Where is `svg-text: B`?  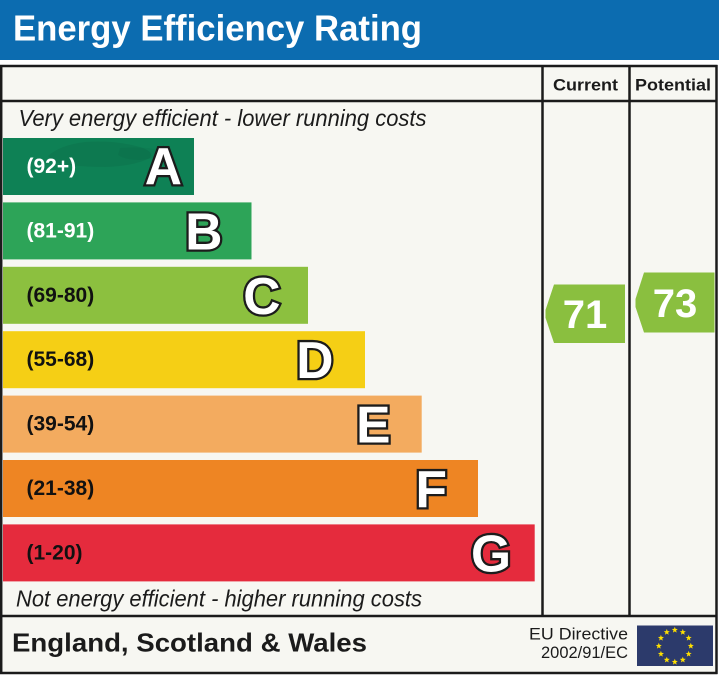
svg-text: B is located at coordinates (203, 232).